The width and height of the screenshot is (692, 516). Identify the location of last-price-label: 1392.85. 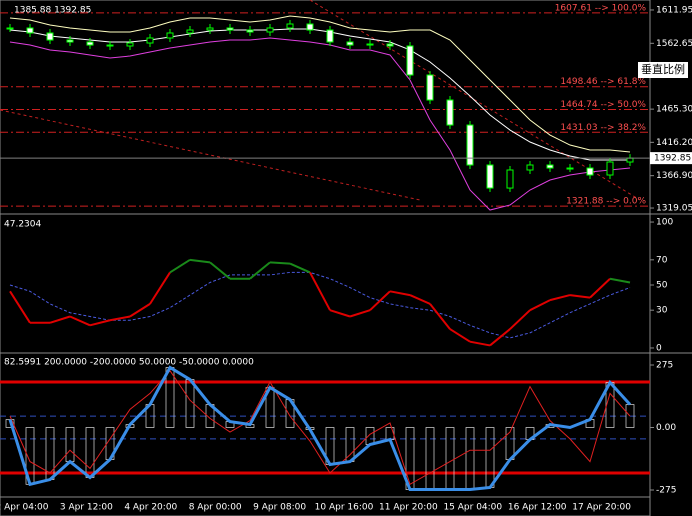
(672, 159).